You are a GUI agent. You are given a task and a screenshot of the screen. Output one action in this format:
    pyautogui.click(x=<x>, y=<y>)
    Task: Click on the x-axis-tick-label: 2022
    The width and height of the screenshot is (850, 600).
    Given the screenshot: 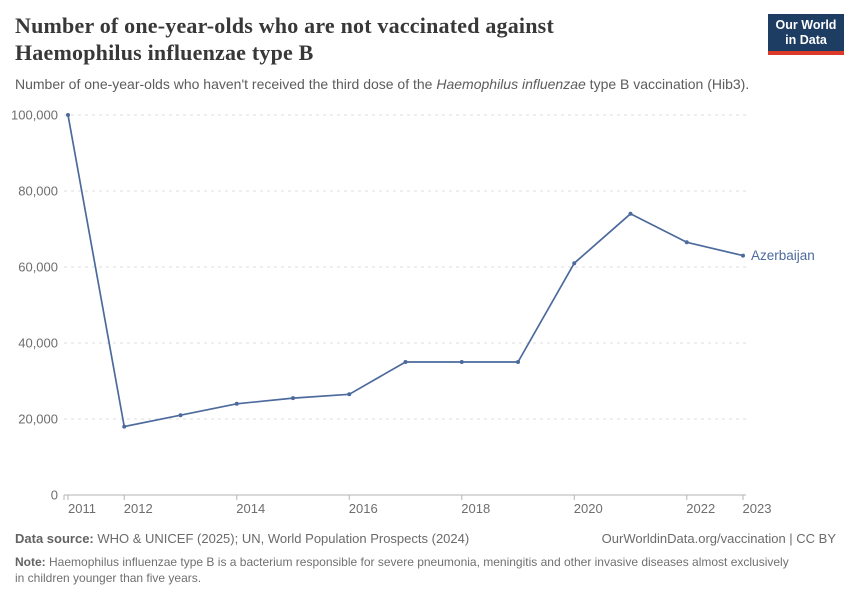 What is the action you would take?
    pyautogui.click(x=700, y=508)
    